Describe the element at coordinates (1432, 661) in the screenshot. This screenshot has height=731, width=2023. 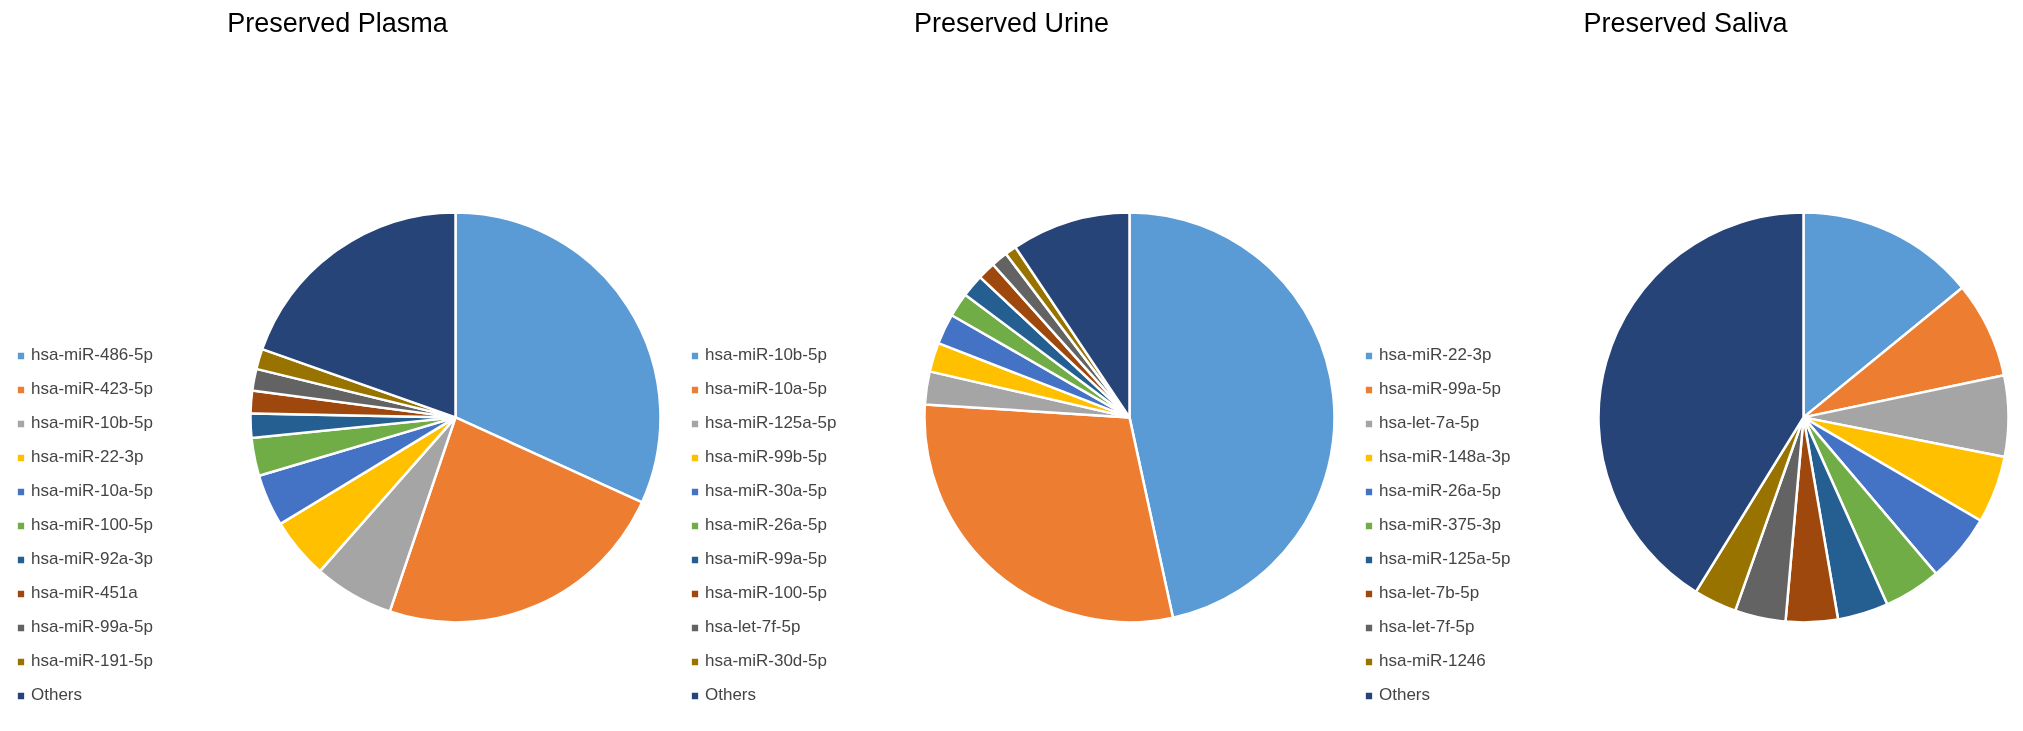
I see `legend-label: hsa-miR-1246` at that location.